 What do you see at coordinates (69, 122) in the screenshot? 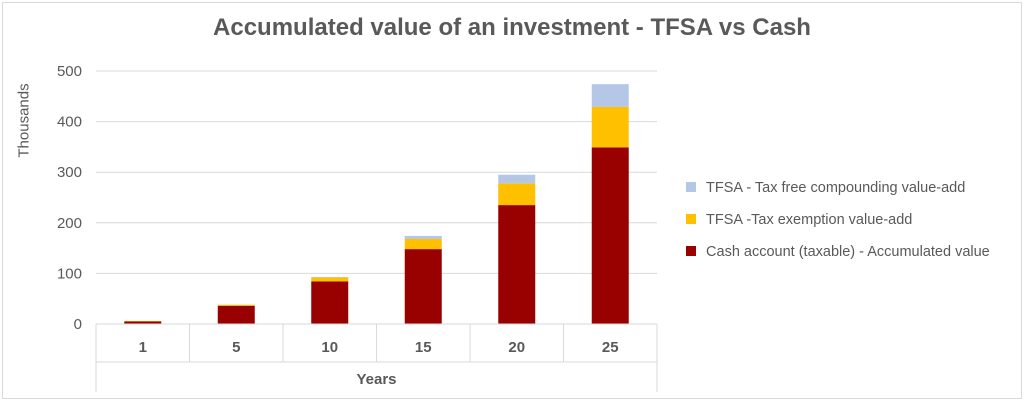
I see `y-tick-label-400: 400` at bounding box center [69, 122].